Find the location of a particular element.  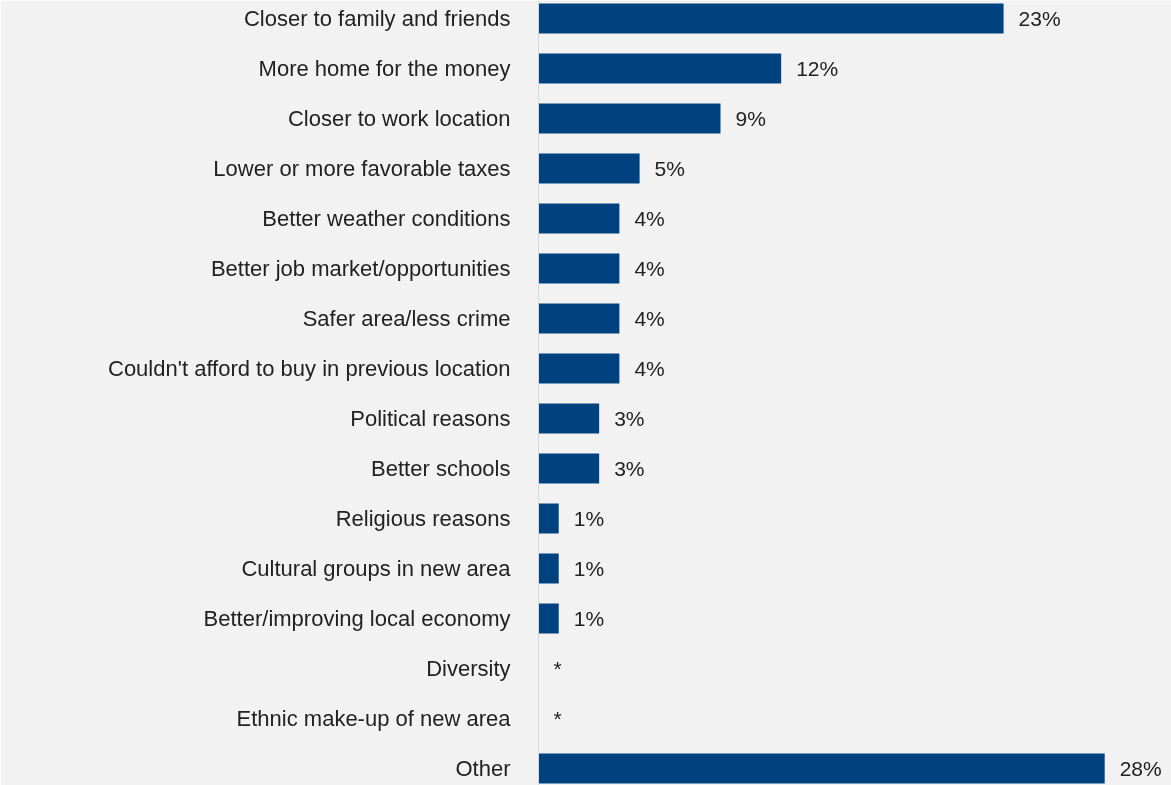

data-label: 5% is located at coordinates (669, 168).